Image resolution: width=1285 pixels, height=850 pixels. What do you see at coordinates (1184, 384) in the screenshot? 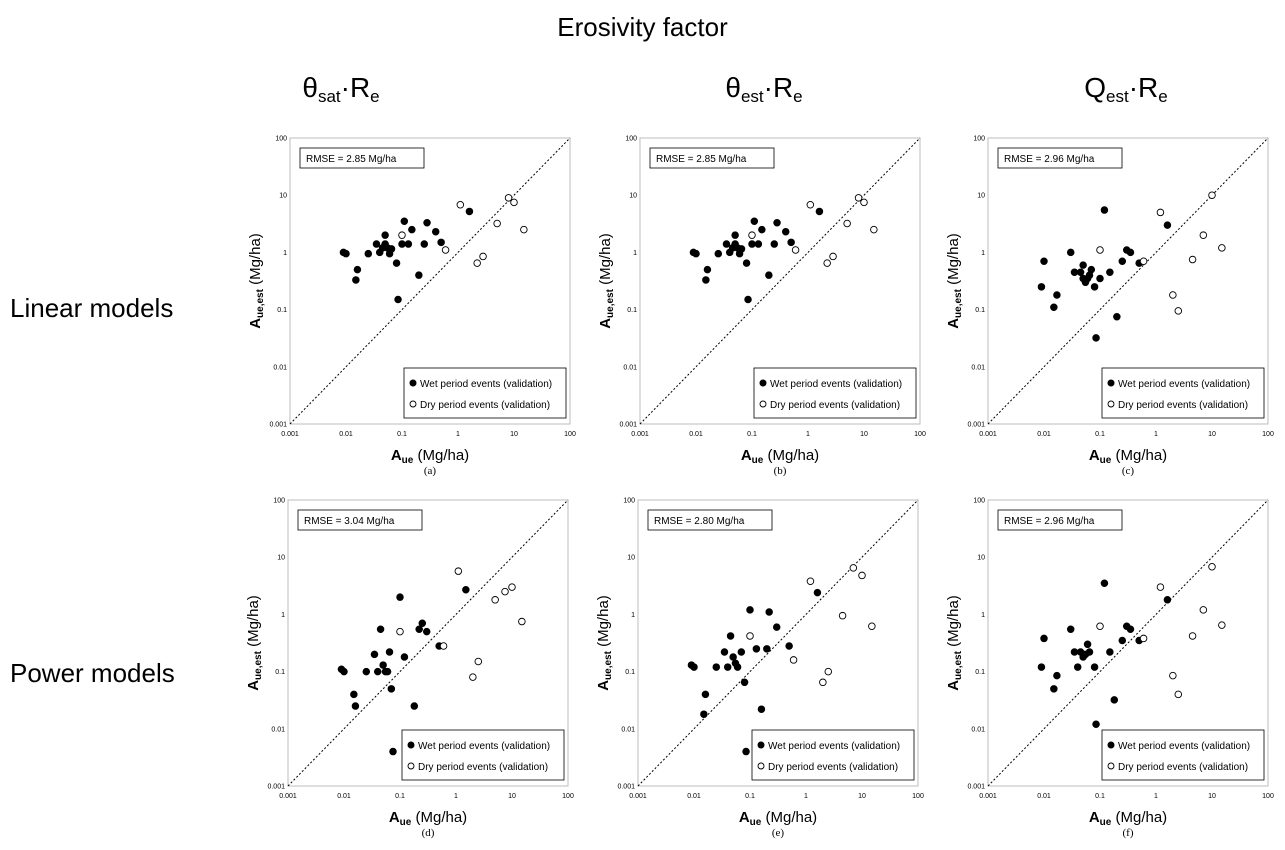
I see `legend-wet-label: Wet period events (validation)` at bounding box center [1184, 384].